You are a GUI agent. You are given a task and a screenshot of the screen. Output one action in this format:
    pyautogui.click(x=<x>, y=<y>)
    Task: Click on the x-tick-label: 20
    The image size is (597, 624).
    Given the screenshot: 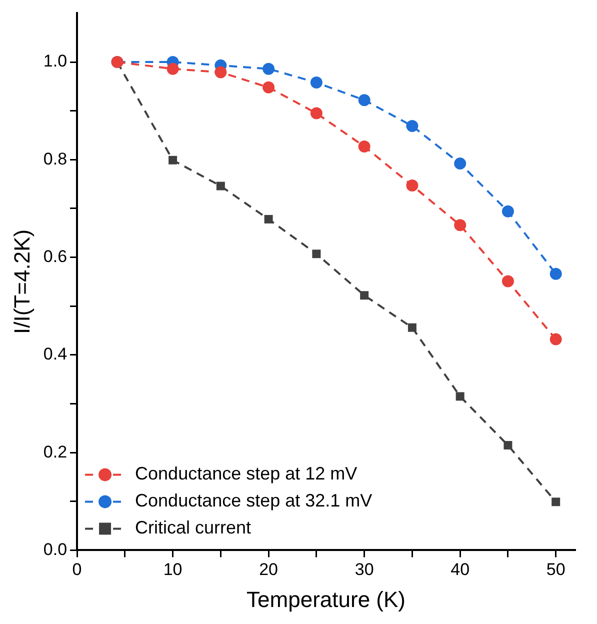 What is the action you would take?
    pyautogui.click(x=268, y=570)
    